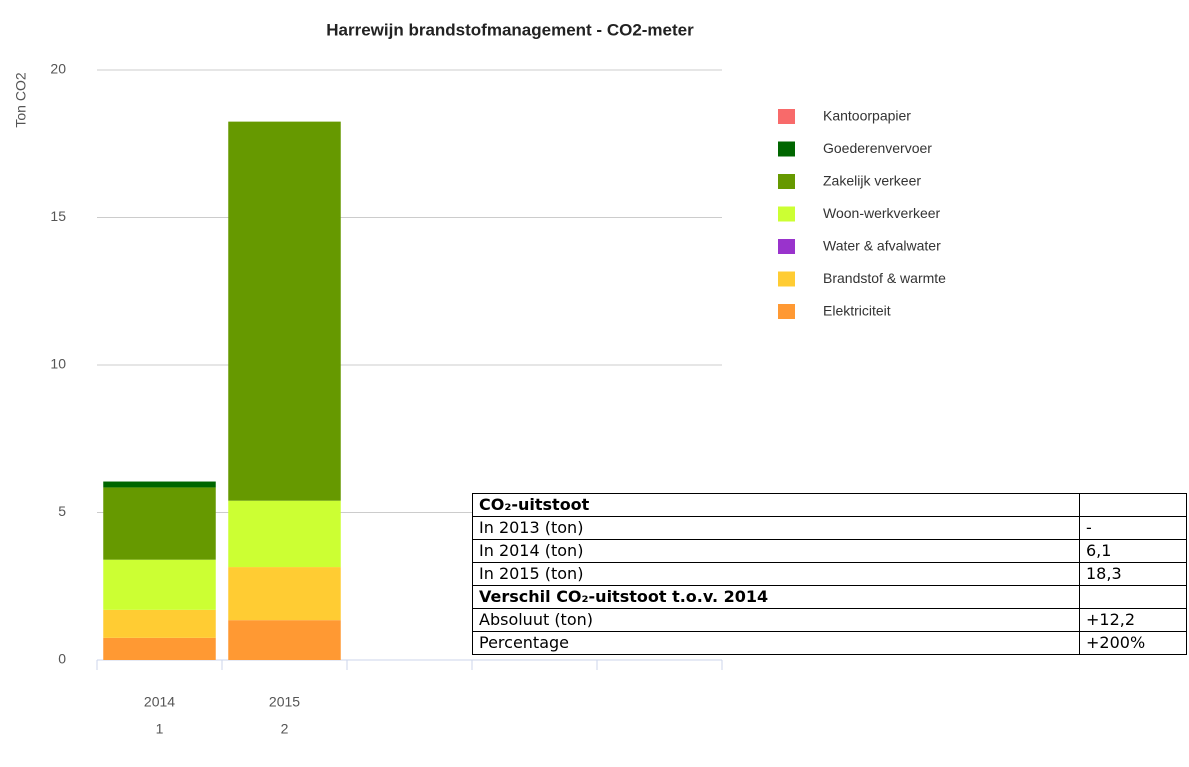 The height and width of the screenshot is (767, 1189). What do you see at coordinates (284, 702) in the screenshot?
I see `x-tick-label: 2015` at bounding box center [284, 702].